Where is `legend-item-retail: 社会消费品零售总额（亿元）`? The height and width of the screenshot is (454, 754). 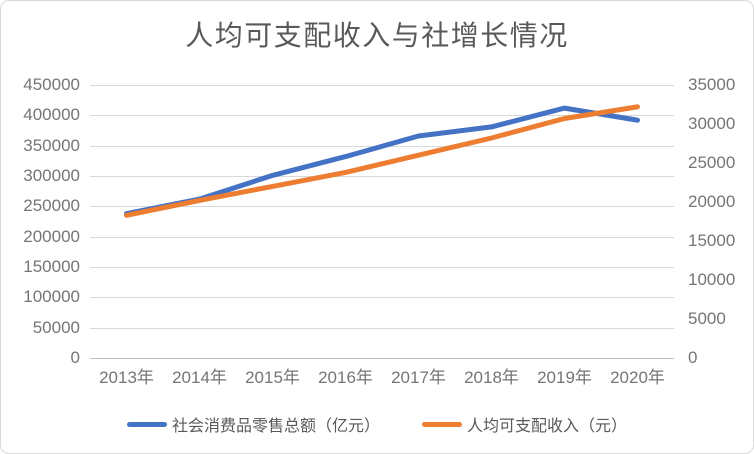
legend-item-retail: 社会消费品零售总额（亿元） is located at coordinates (253, 424).